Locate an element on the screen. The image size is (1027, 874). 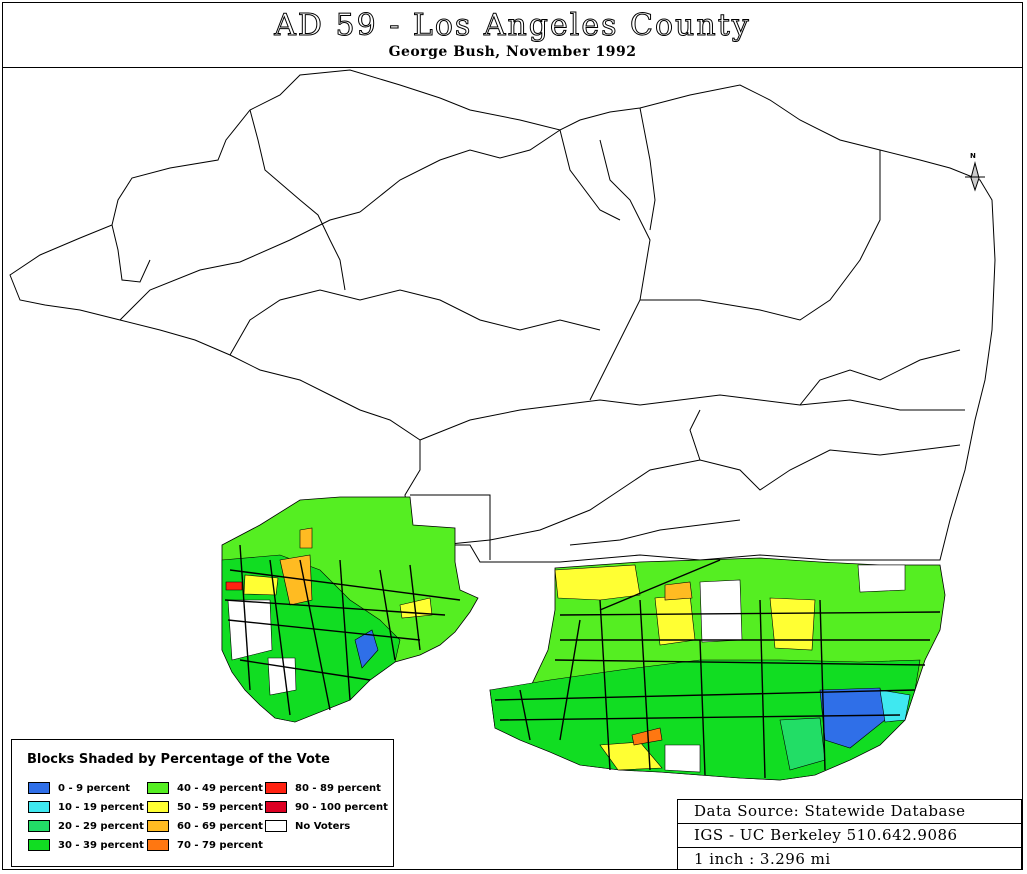
legend-item: 50 - 59 percent is located at coordinates (205, 807).